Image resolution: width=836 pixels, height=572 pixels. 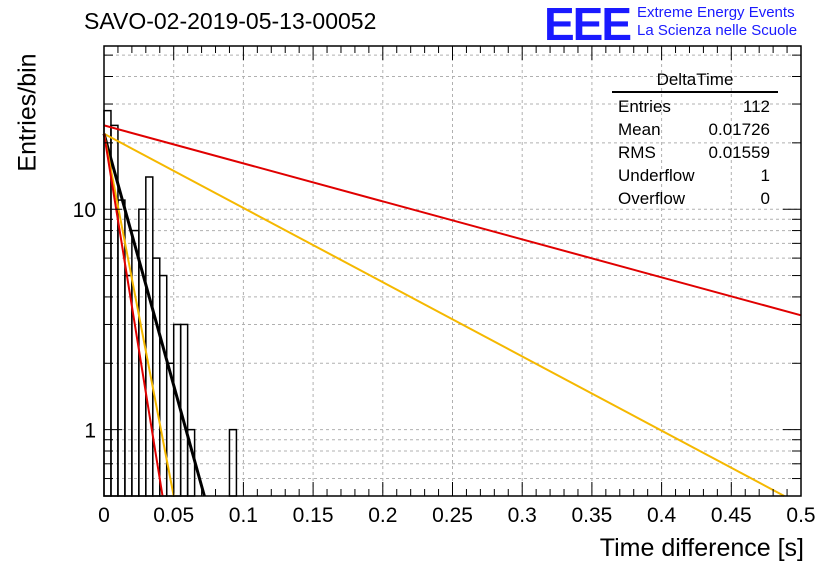 I want to click on stats-label: Underflow, so click(x=656, y=175).